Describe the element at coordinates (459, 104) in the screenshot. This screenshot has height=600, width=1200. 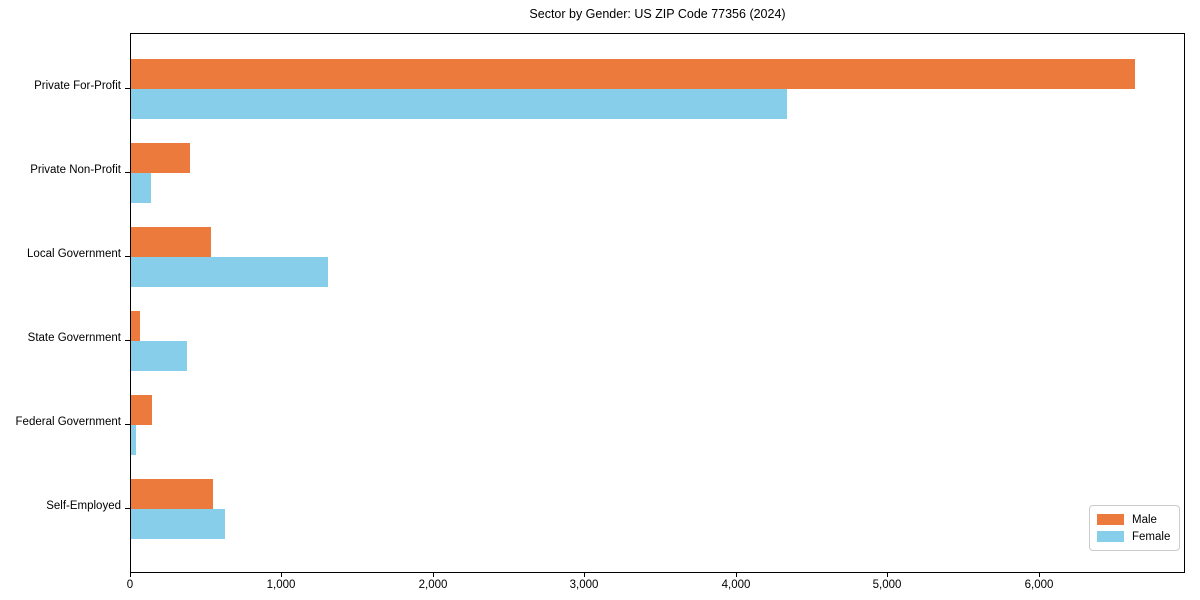
I see `bar-female-private-for-profit` at that location.